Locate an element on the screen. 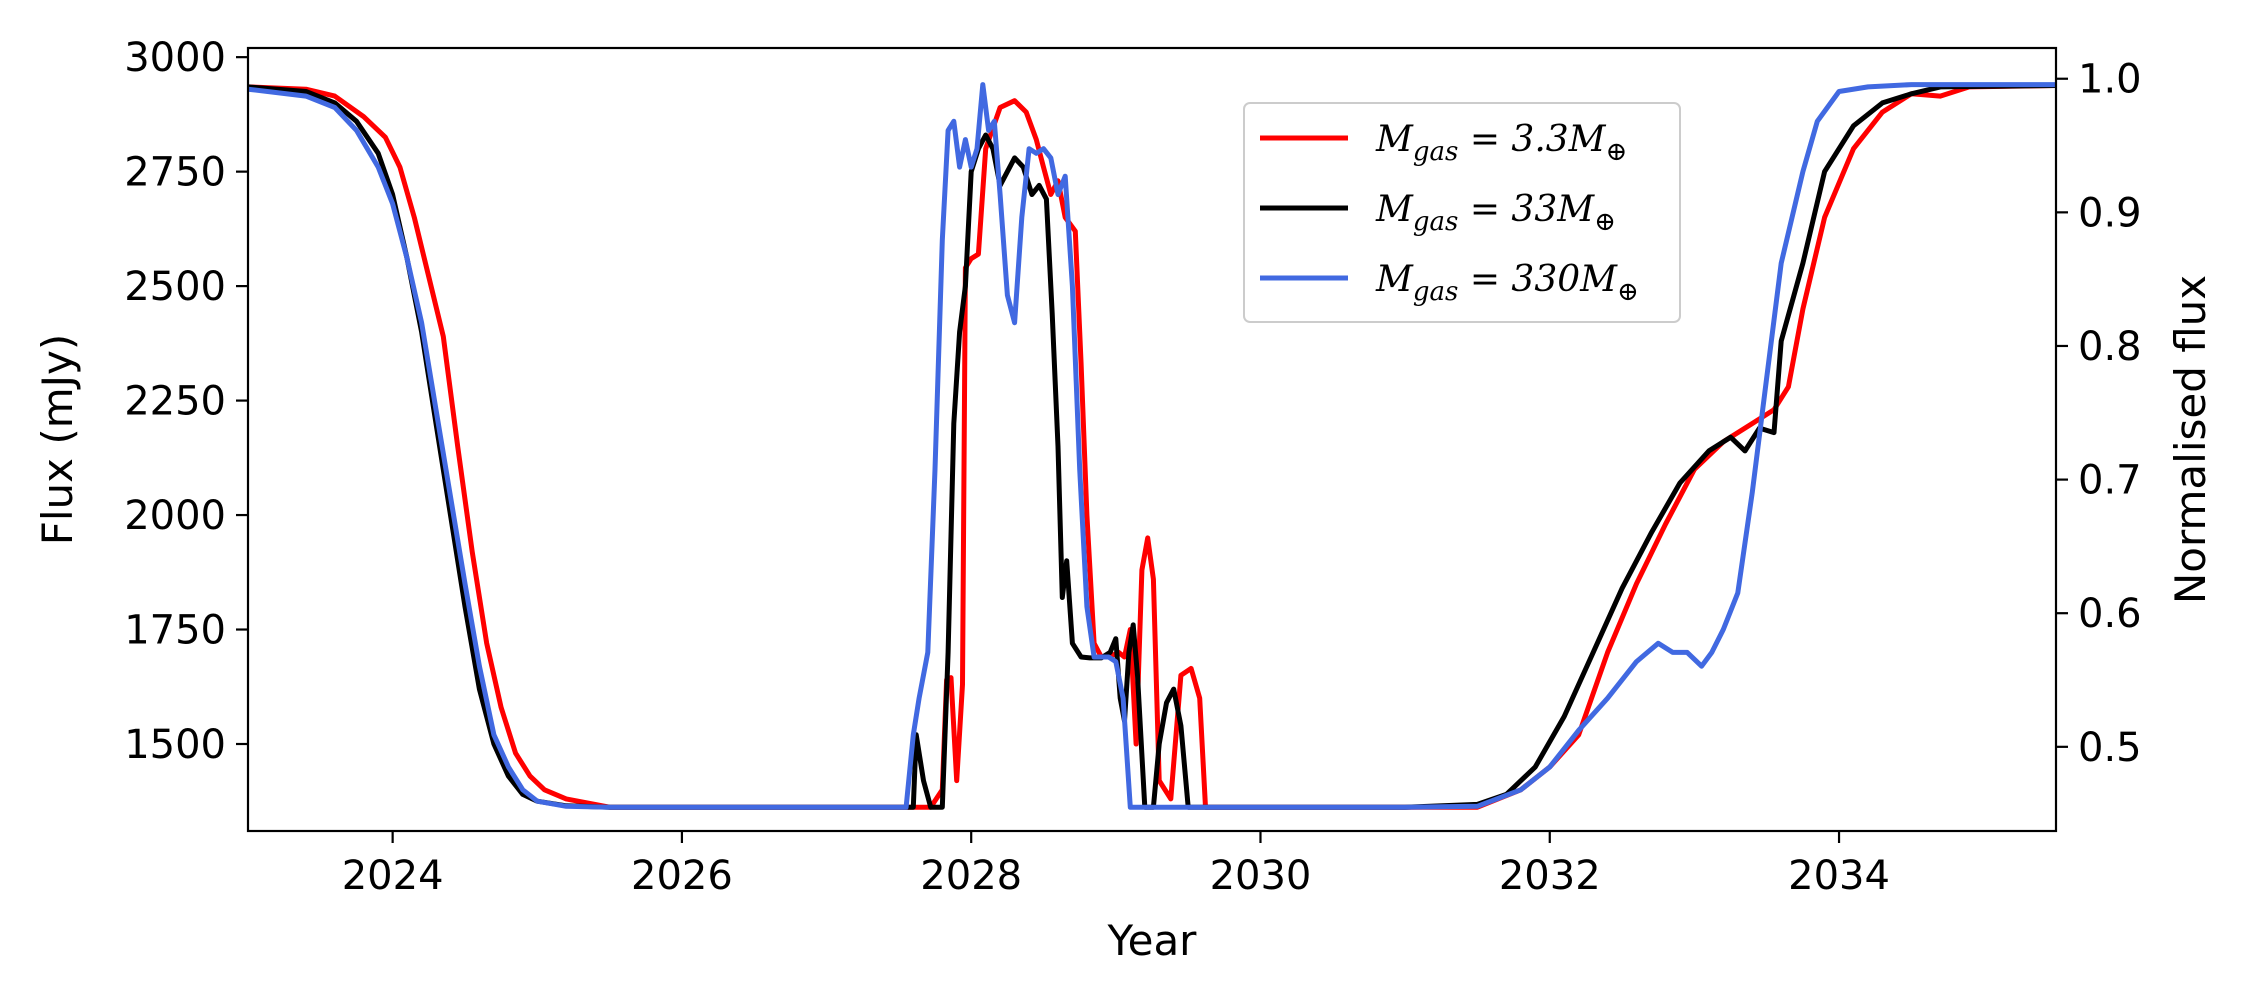  x-tick-label: 2034 is located at coordinates (1839, 876).